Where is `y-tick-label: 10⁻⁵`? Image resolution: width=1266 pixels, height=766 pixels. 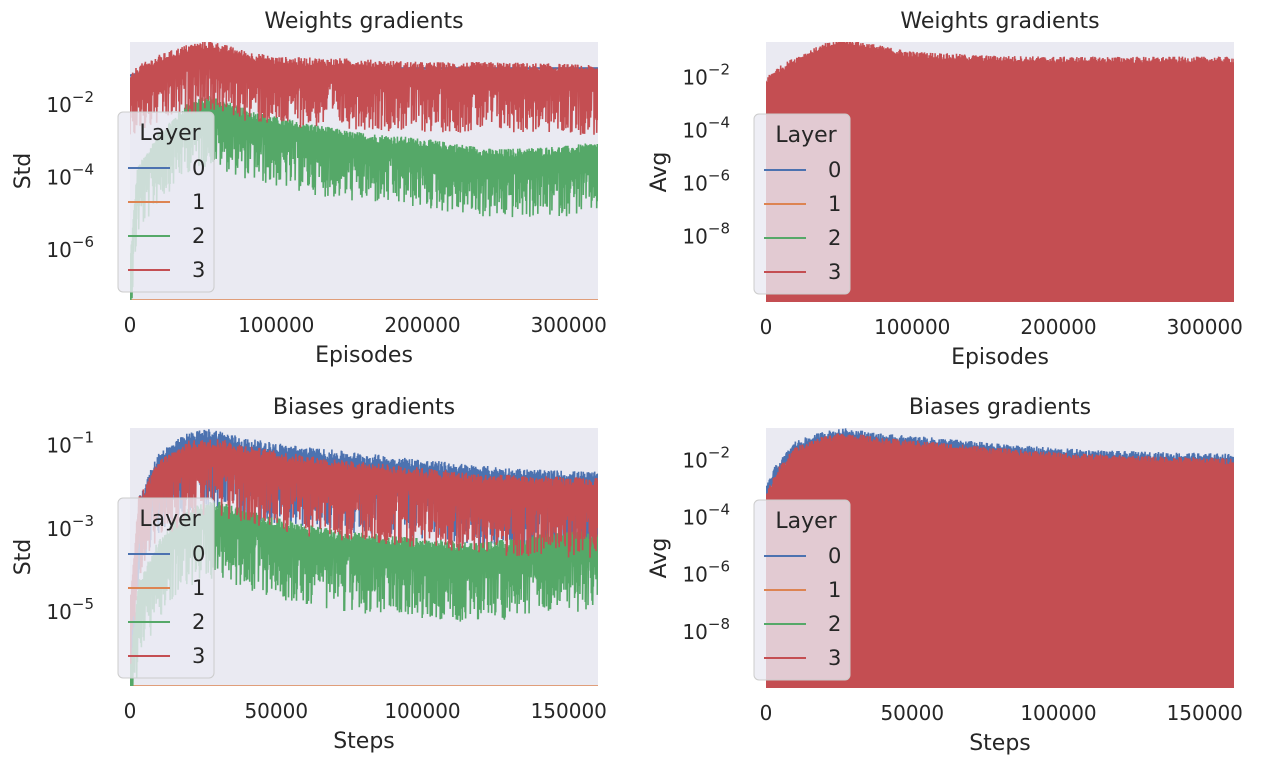
y-tick-label: 10⁻⁵ is located at coordinates (70, 609).